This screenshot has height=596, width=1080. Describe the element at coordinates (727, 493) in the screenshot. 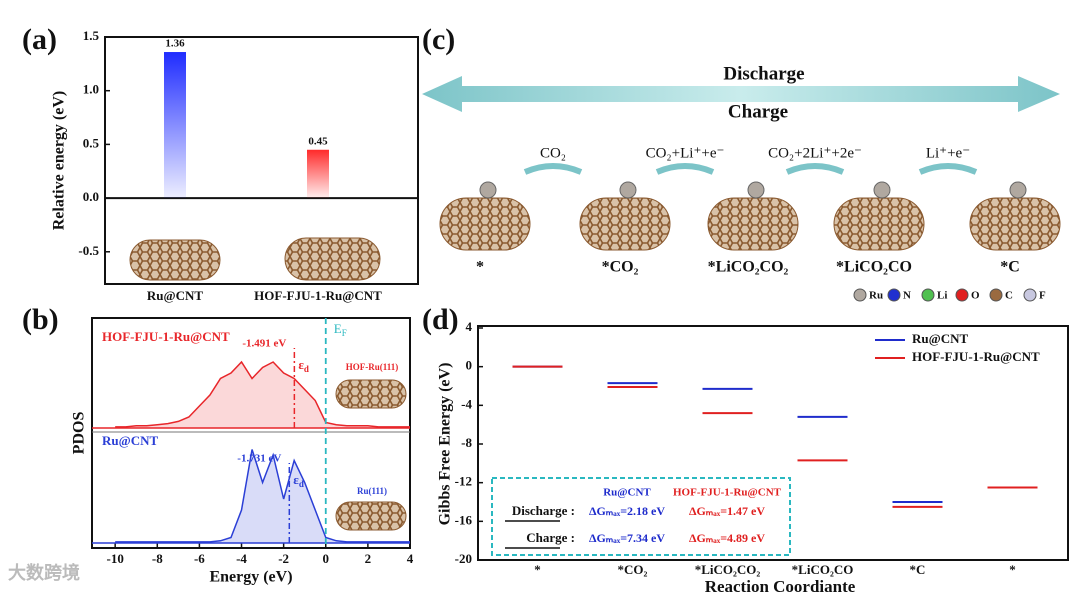

I see `inset-header: HOF-FJU-1-Ru@CNT` at that location.